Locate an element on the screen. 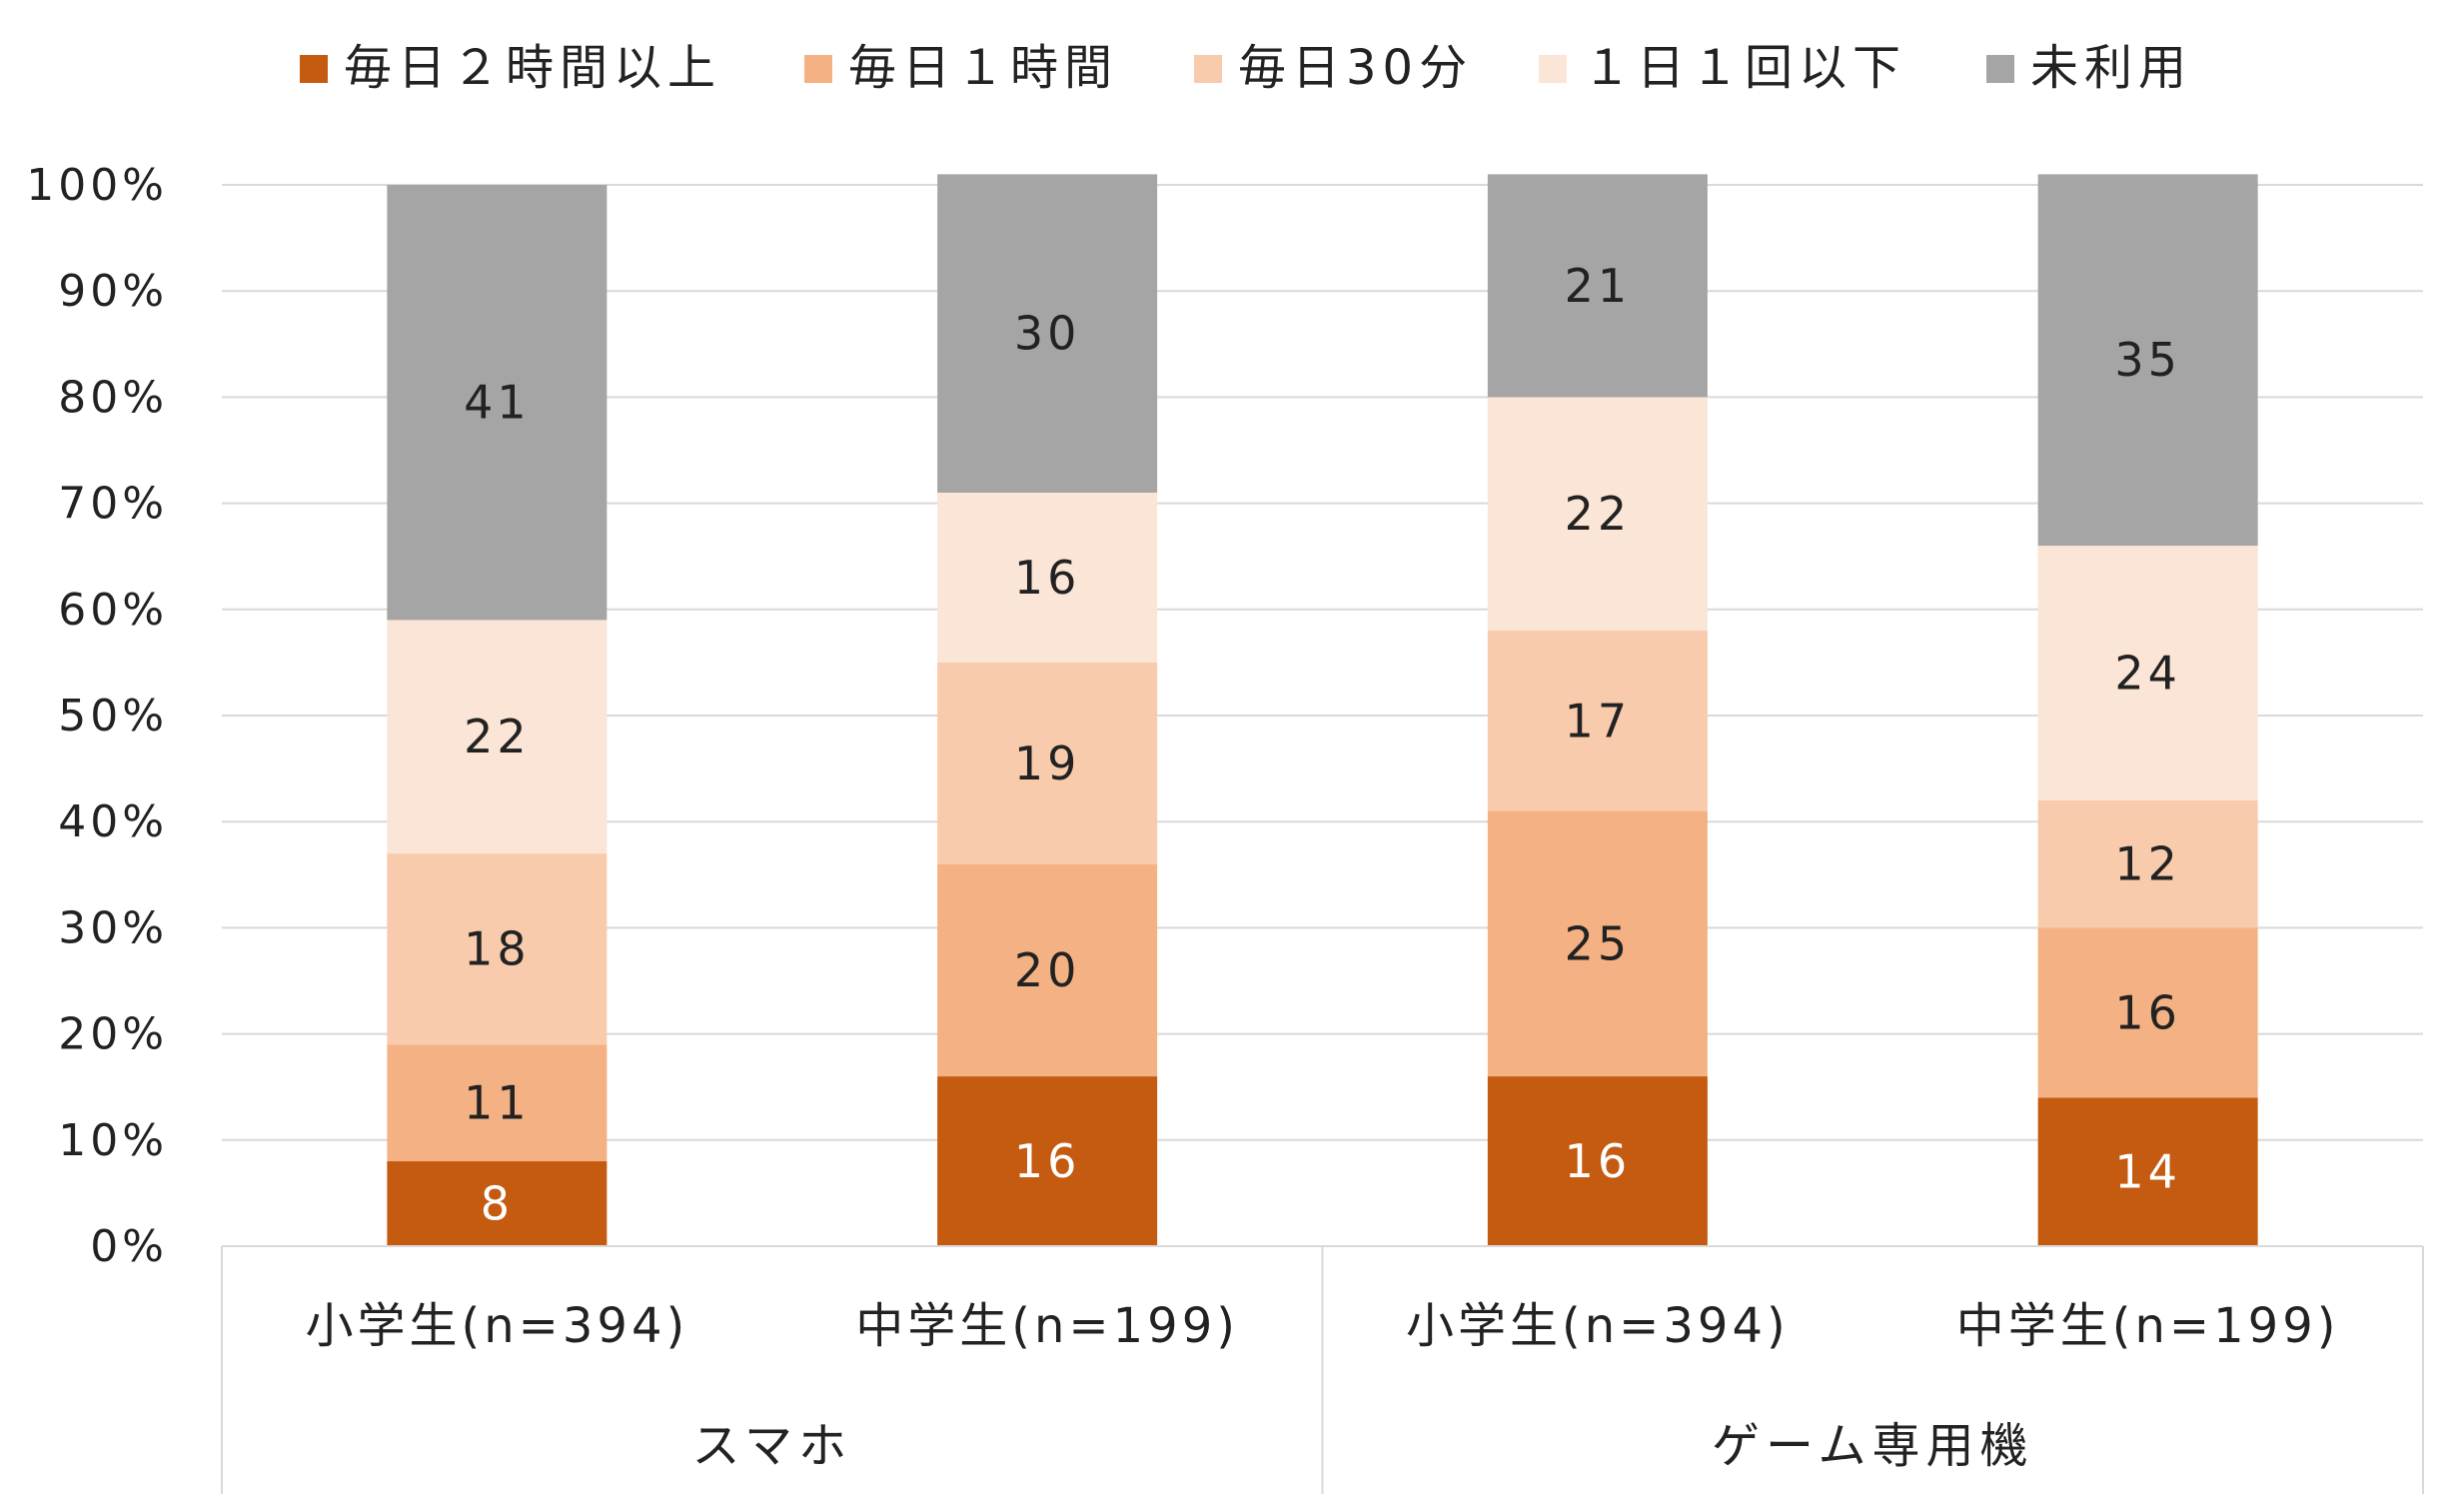 This screenshot has width=2464, height=1508. data-label: 19 is located at coordinates (1047, 763).